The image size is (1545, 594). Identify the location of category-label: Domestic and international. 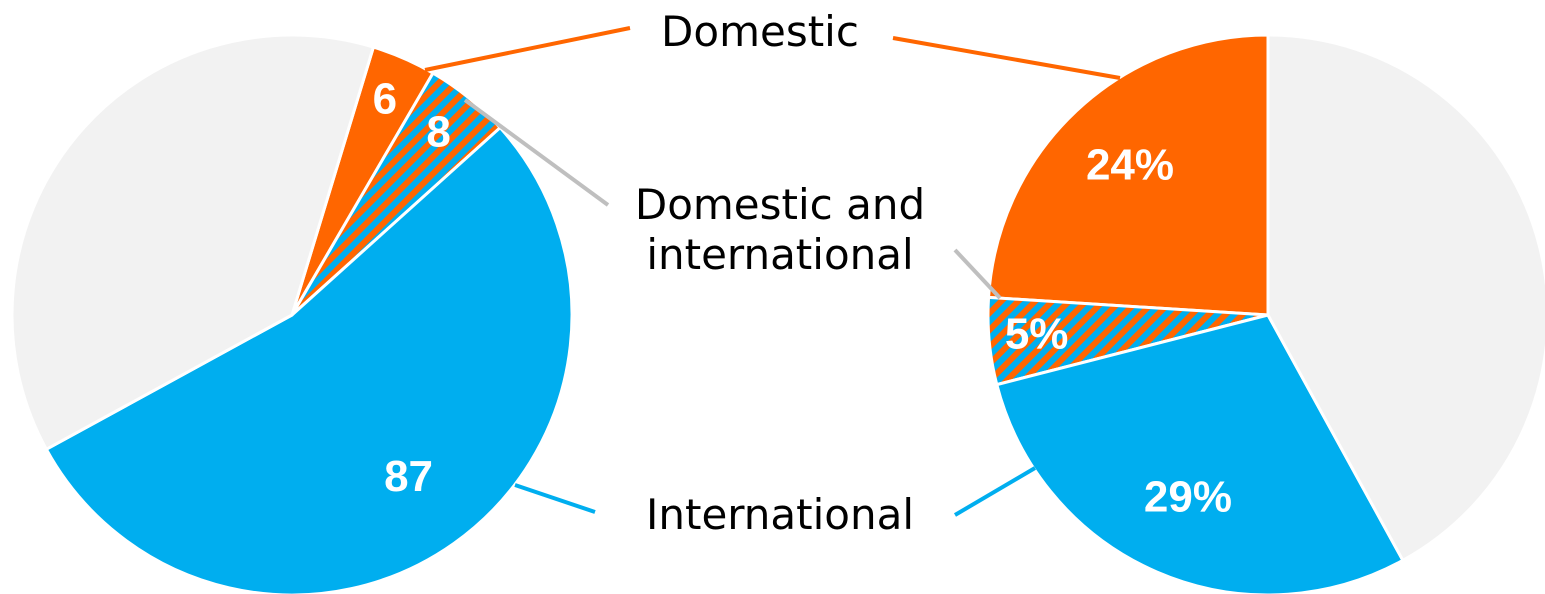
(780, 229).